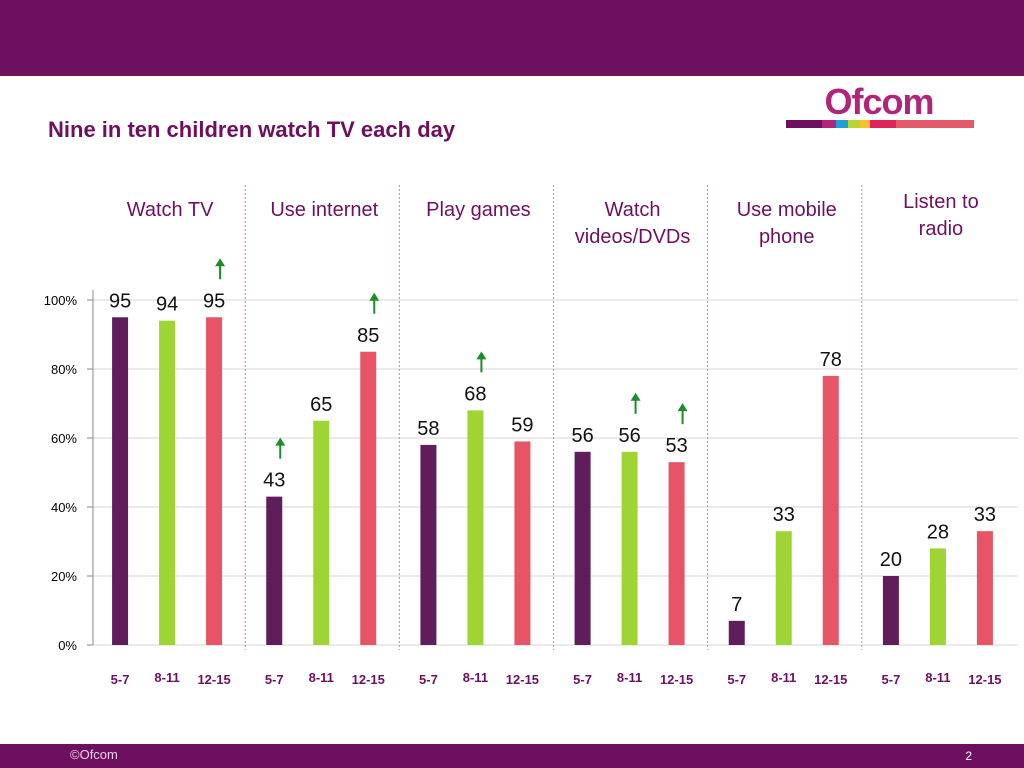 This screenshot has height=768, width=1024. What do you see at coordinates (324, 210) in the screenshot?
I see `group-label: Use internet` at bounding box center [324, 210].